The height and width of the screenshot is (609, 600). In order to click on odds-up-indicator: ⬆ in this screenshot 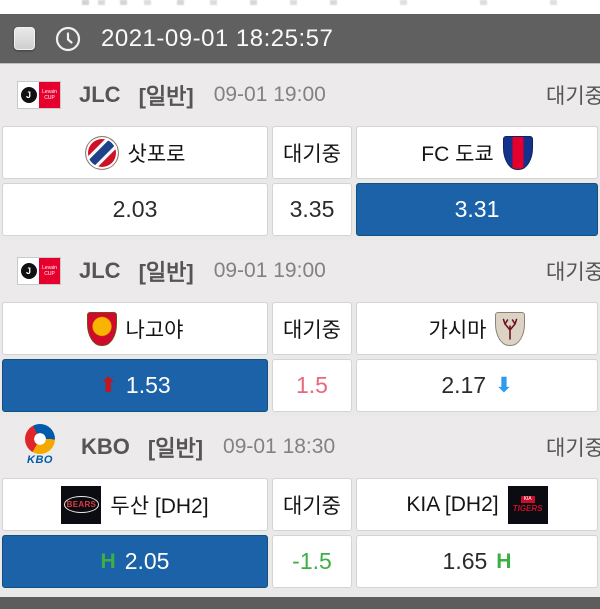, I will do `click(108, 385)`.